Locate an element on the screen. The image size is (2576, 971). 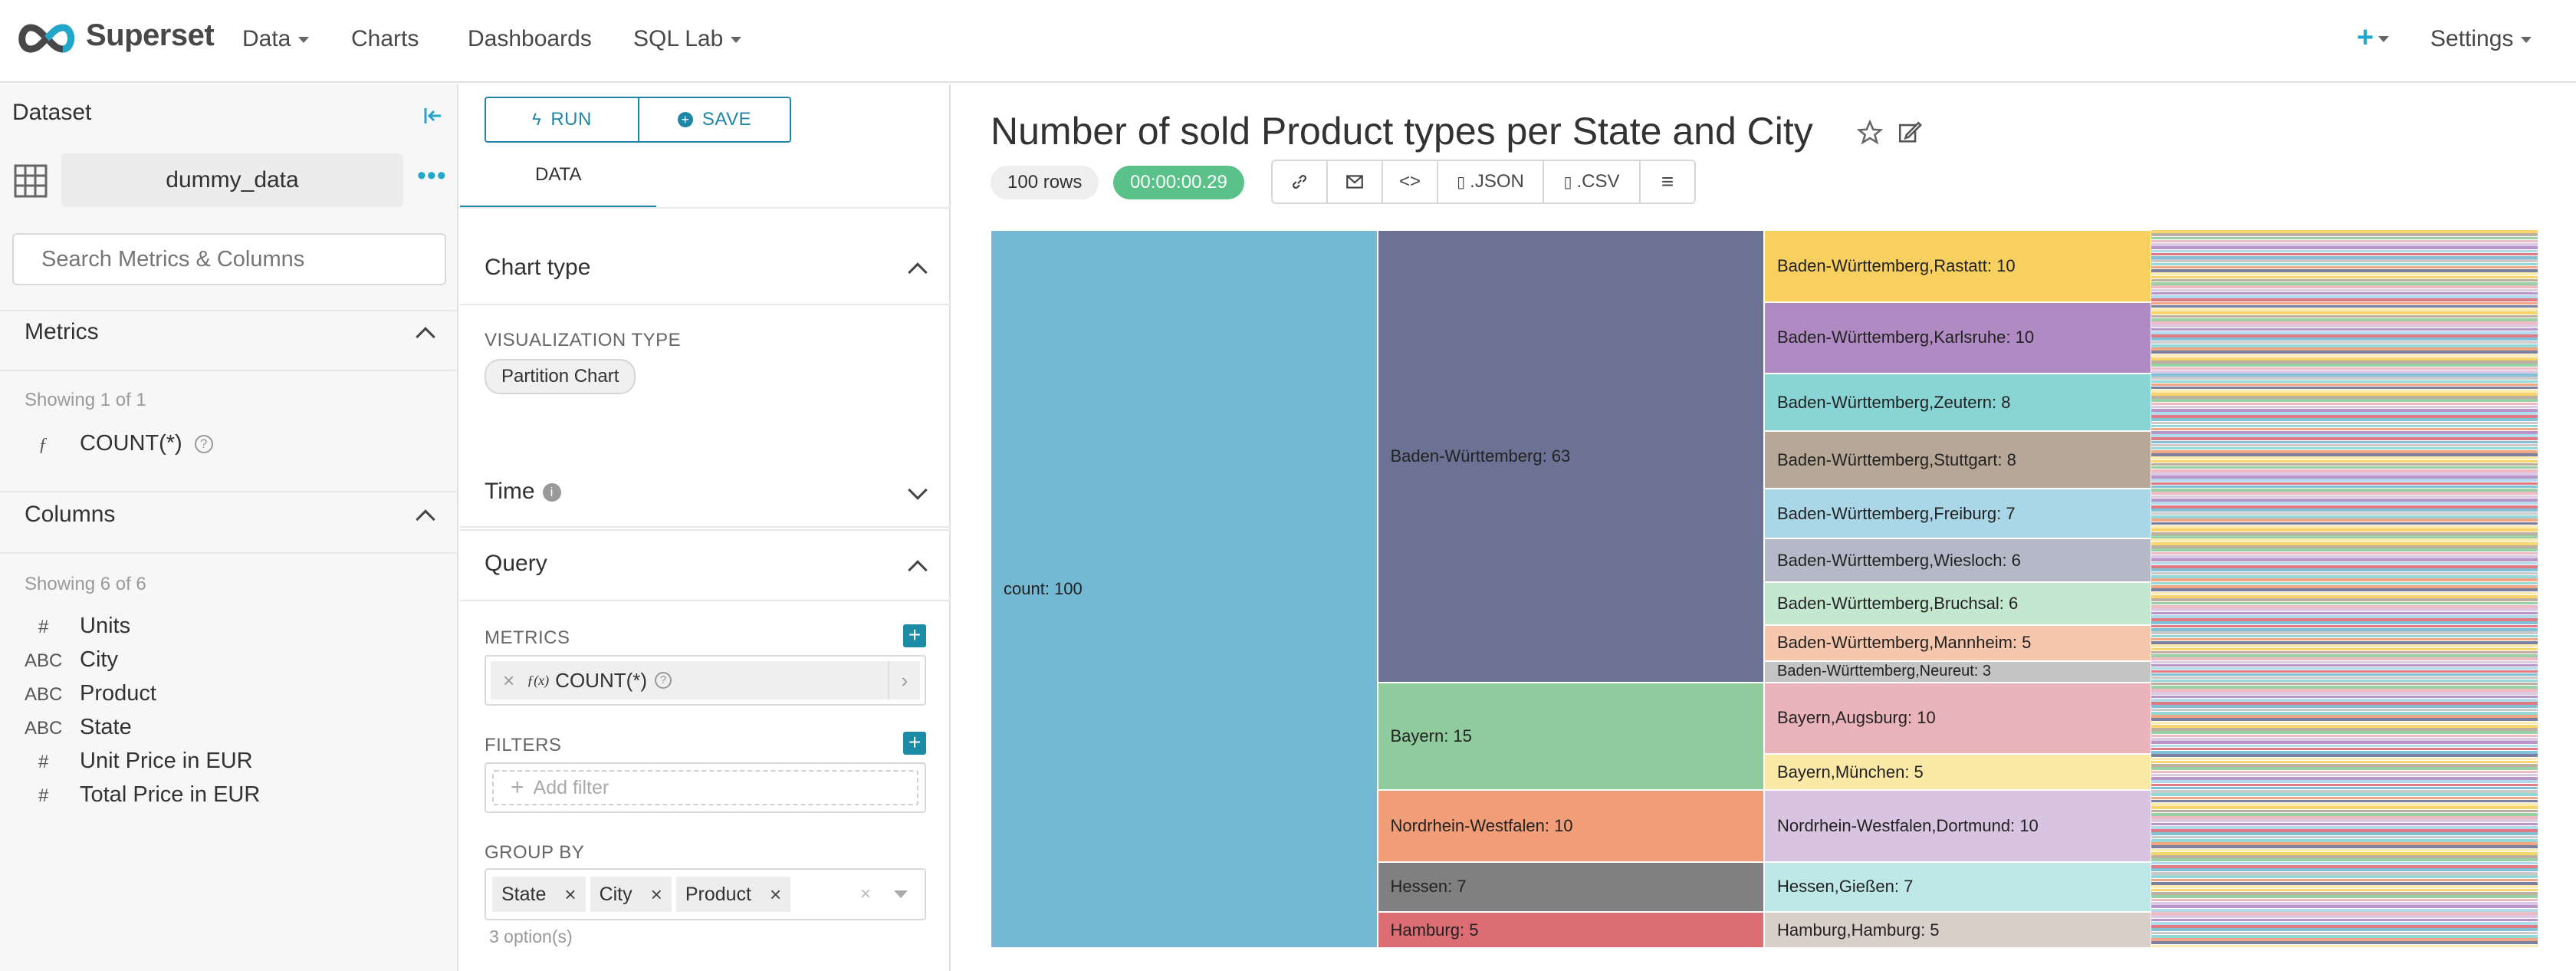
star-icon is located at coordinates (1870, 133).